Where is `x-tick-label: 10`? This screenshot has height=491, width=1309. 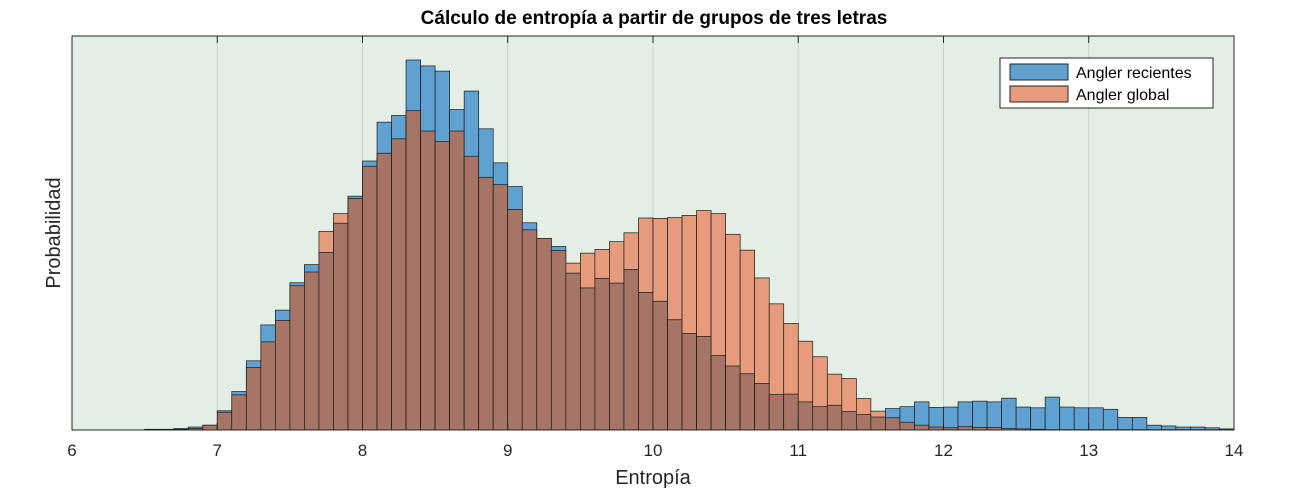 x-tick-label: 10 is located at coordinates (653, 450).